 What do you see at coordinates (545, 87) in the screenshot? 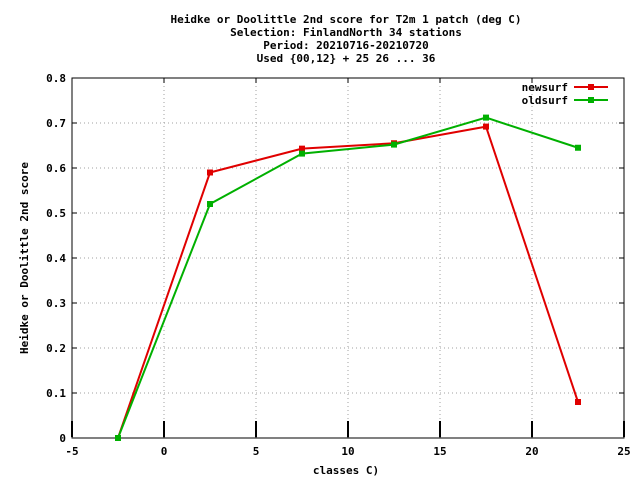
I see `legend-label-newsurf: newsurf` at bounding box center [545, 87].